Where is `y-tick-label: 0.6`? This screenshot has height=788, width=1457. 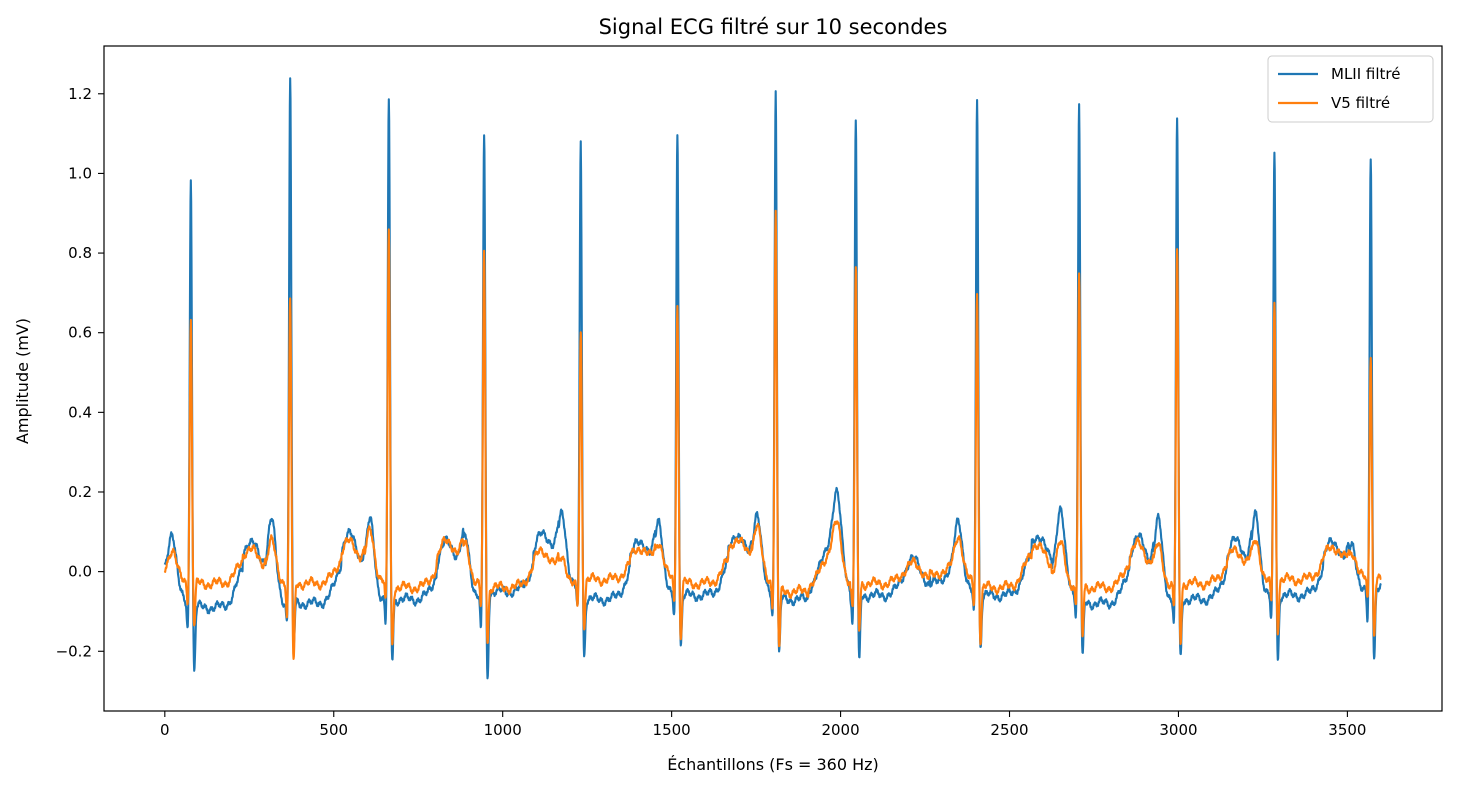
y-tick-label: 0.6 is located at coordinates (80, 333).